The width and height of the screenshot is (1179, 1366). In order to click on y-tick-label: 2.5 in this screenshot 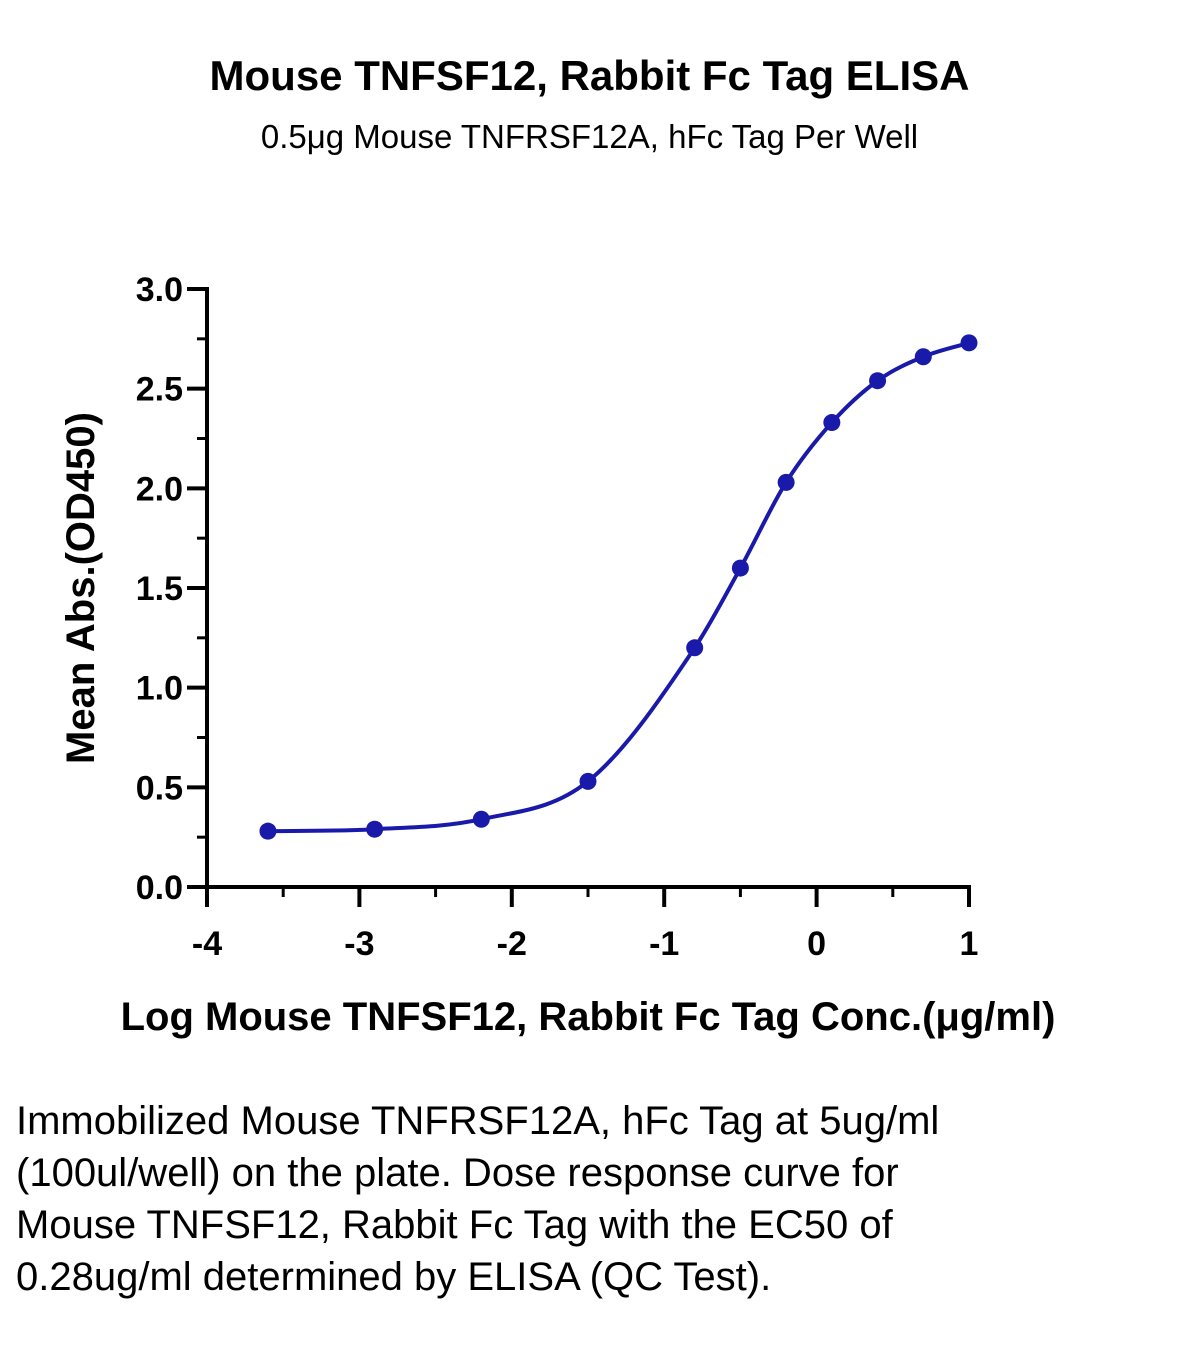, I will do `click(159, 390)`.